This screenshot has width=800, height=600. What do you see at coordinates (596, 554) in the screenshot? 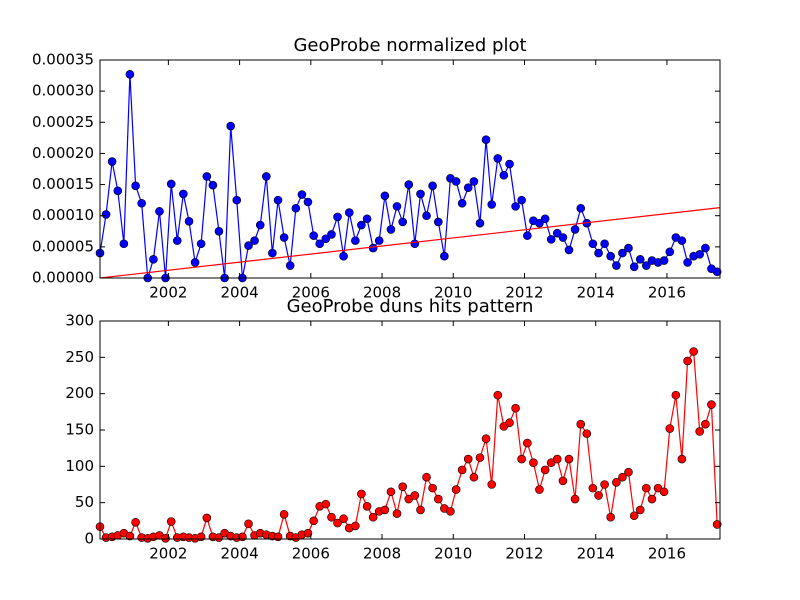
I see `x-tick-label: 2014` at bounding box center [596, 554].